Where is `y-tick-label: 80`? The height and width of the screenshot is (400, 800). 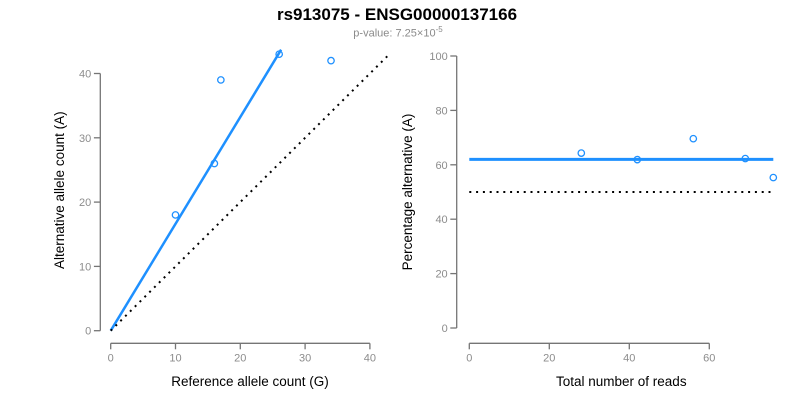
y-tick-label: 80 is located at coordinates (441, 111).